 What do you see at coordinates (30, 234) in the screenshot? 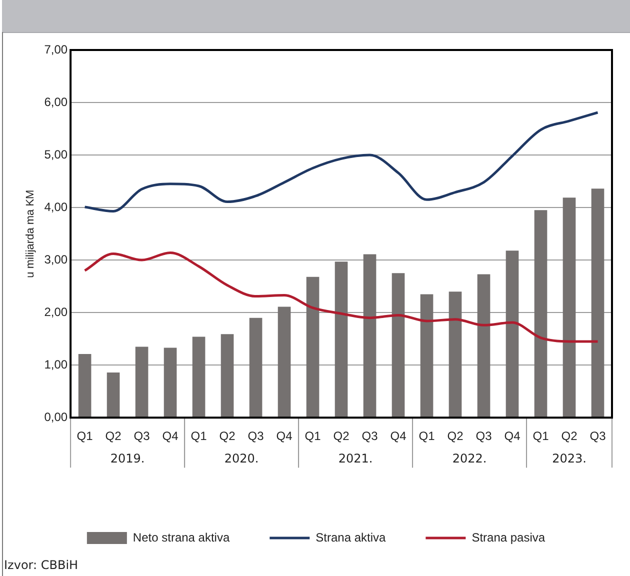
I see `y-axis-title: u milijarda ma KM` at bounding box center [30, 234].